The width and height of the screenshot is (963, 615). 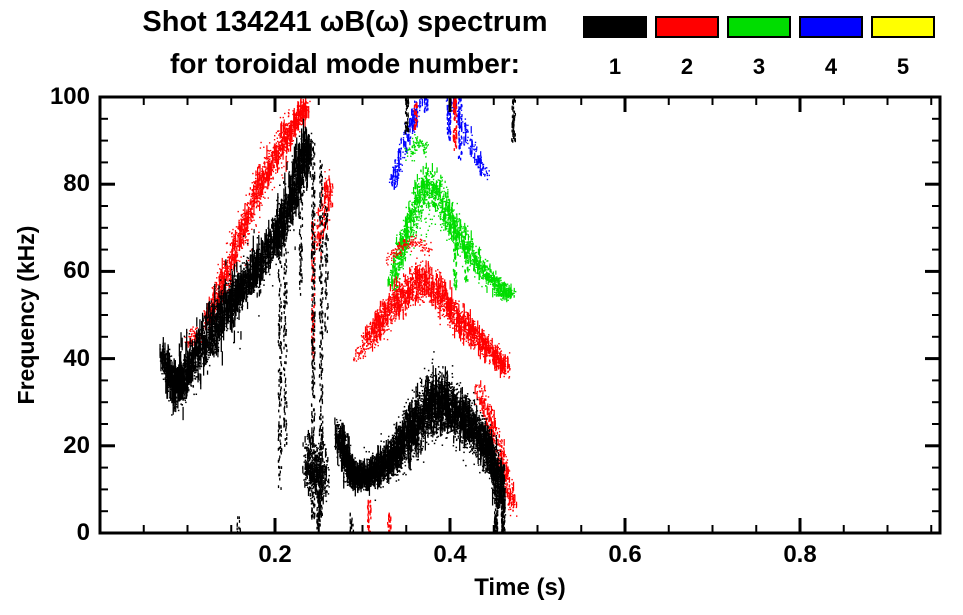 What do you see at coordinates (83, 532) in the screenshot?
I see `y-tick-label: 0` at bounding box center [83, 532].